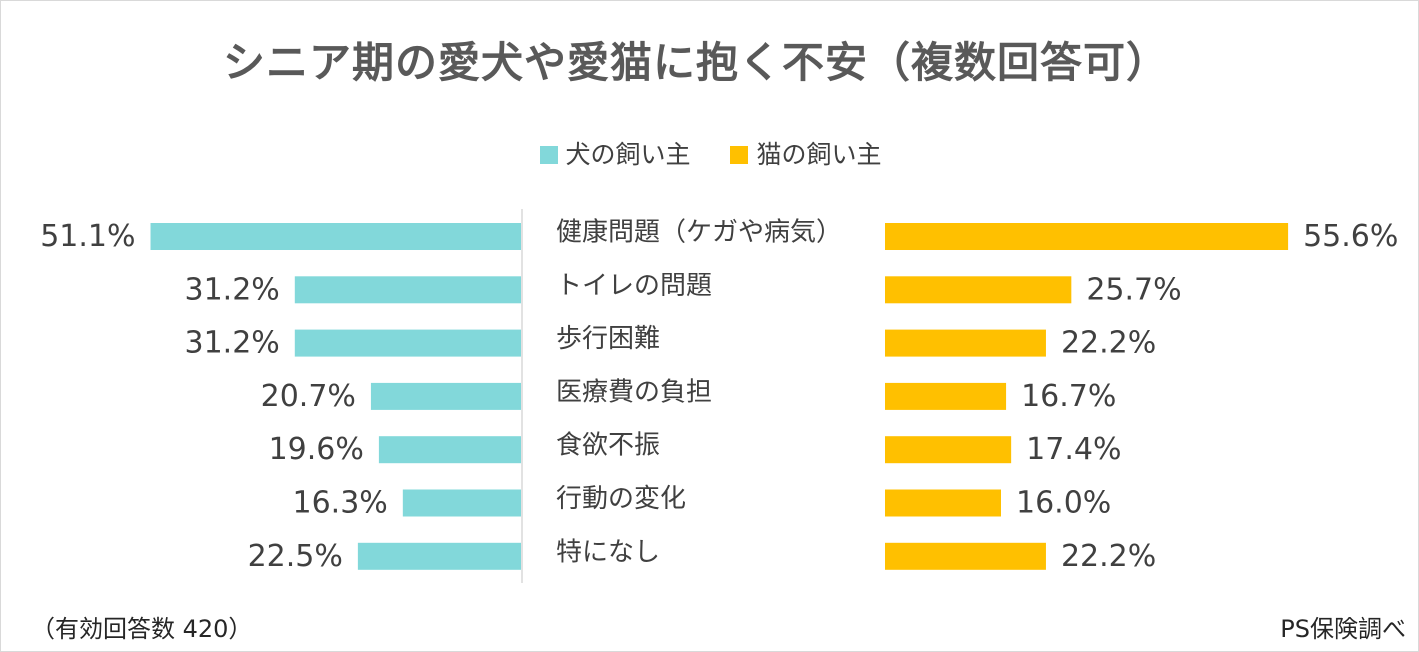  I want to click on category-label-4: 食欲不振, so click(608, 446).